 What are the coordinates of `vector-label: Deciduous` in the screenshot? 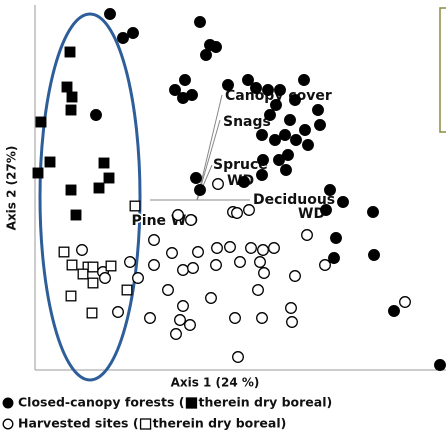 It's located at (294, 200).